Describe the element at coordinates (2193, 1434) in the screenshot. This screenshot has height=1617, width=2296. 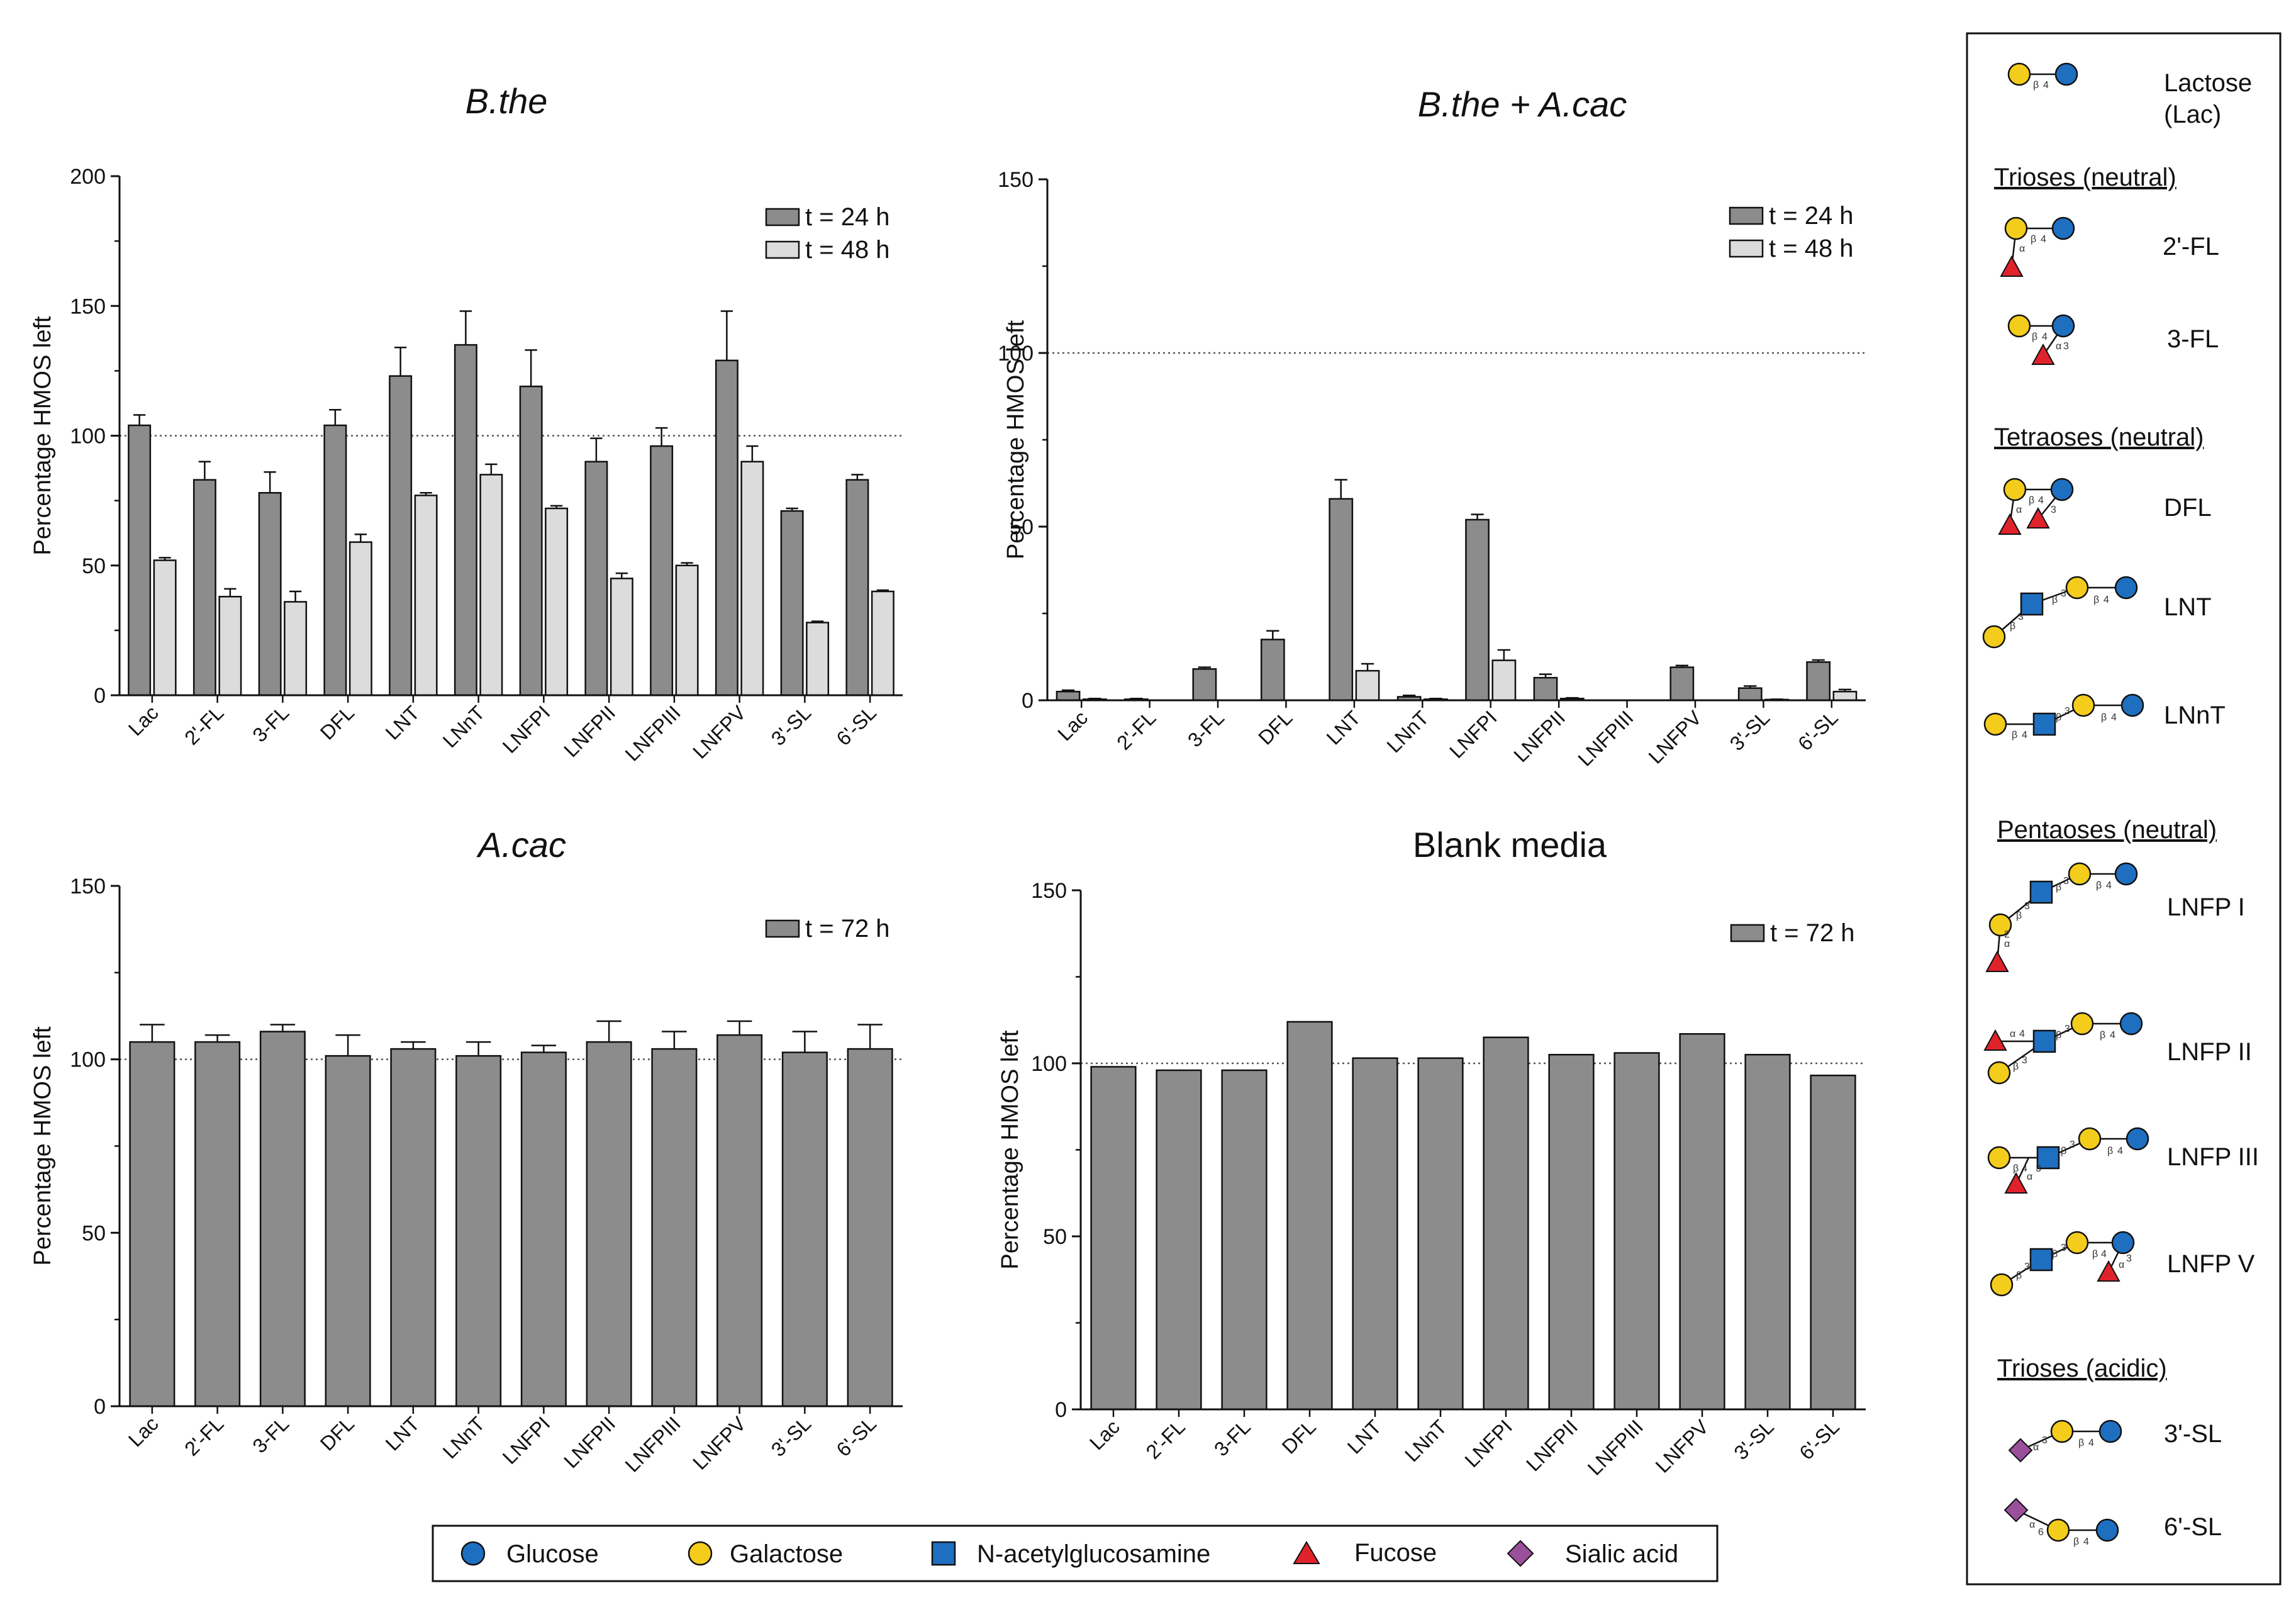
I see `key-label-3sl: 3'-SL` at that location.